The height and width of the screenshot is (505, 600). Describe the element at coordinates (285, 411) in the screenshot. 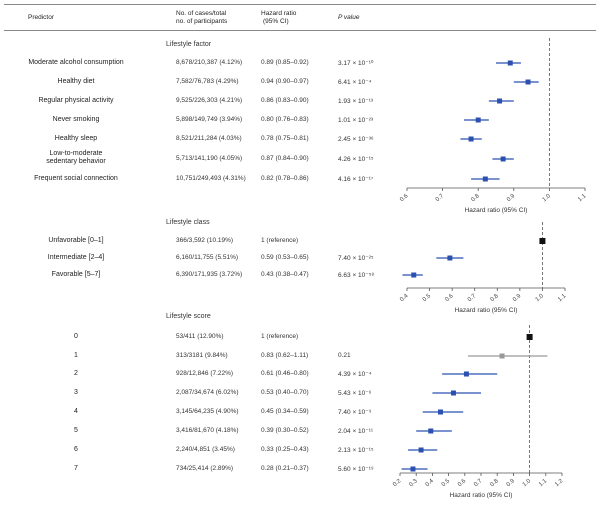

I see `hazard-ratio-value: 0.45 (0.34–0.59)` at that location.